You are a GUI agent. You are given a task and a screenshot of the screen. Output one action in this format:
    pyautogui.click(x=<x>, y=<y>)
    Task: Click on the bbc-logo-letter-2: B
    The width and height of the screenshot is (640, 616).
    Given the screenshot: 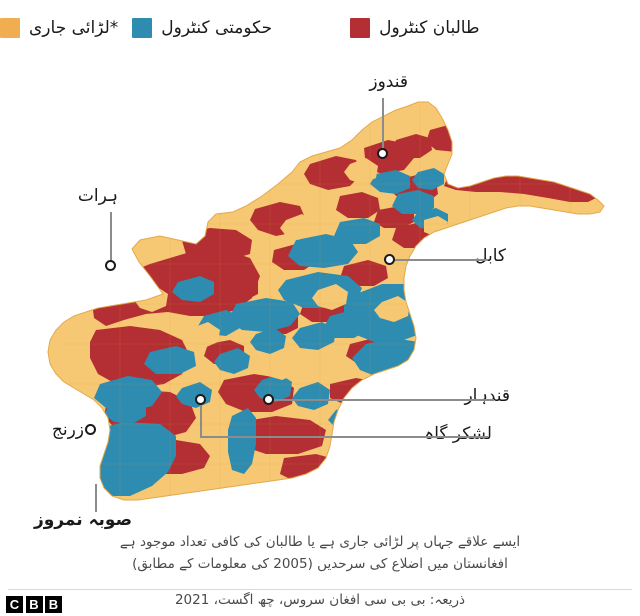 What is the action you would take?
    pyautogui.click(x=34, y=604)
    